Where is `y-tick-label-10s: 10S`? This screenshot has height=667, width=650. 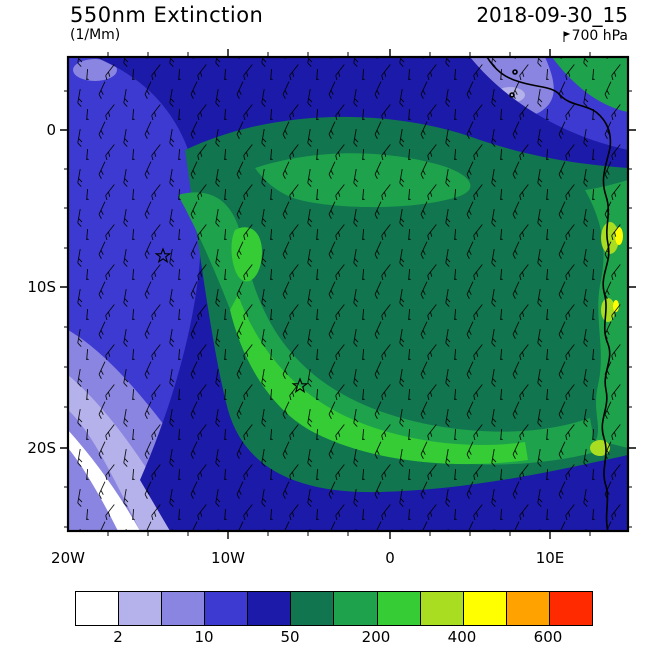 y-tick-label-10s: 10S is located at coordinates (41, 287).